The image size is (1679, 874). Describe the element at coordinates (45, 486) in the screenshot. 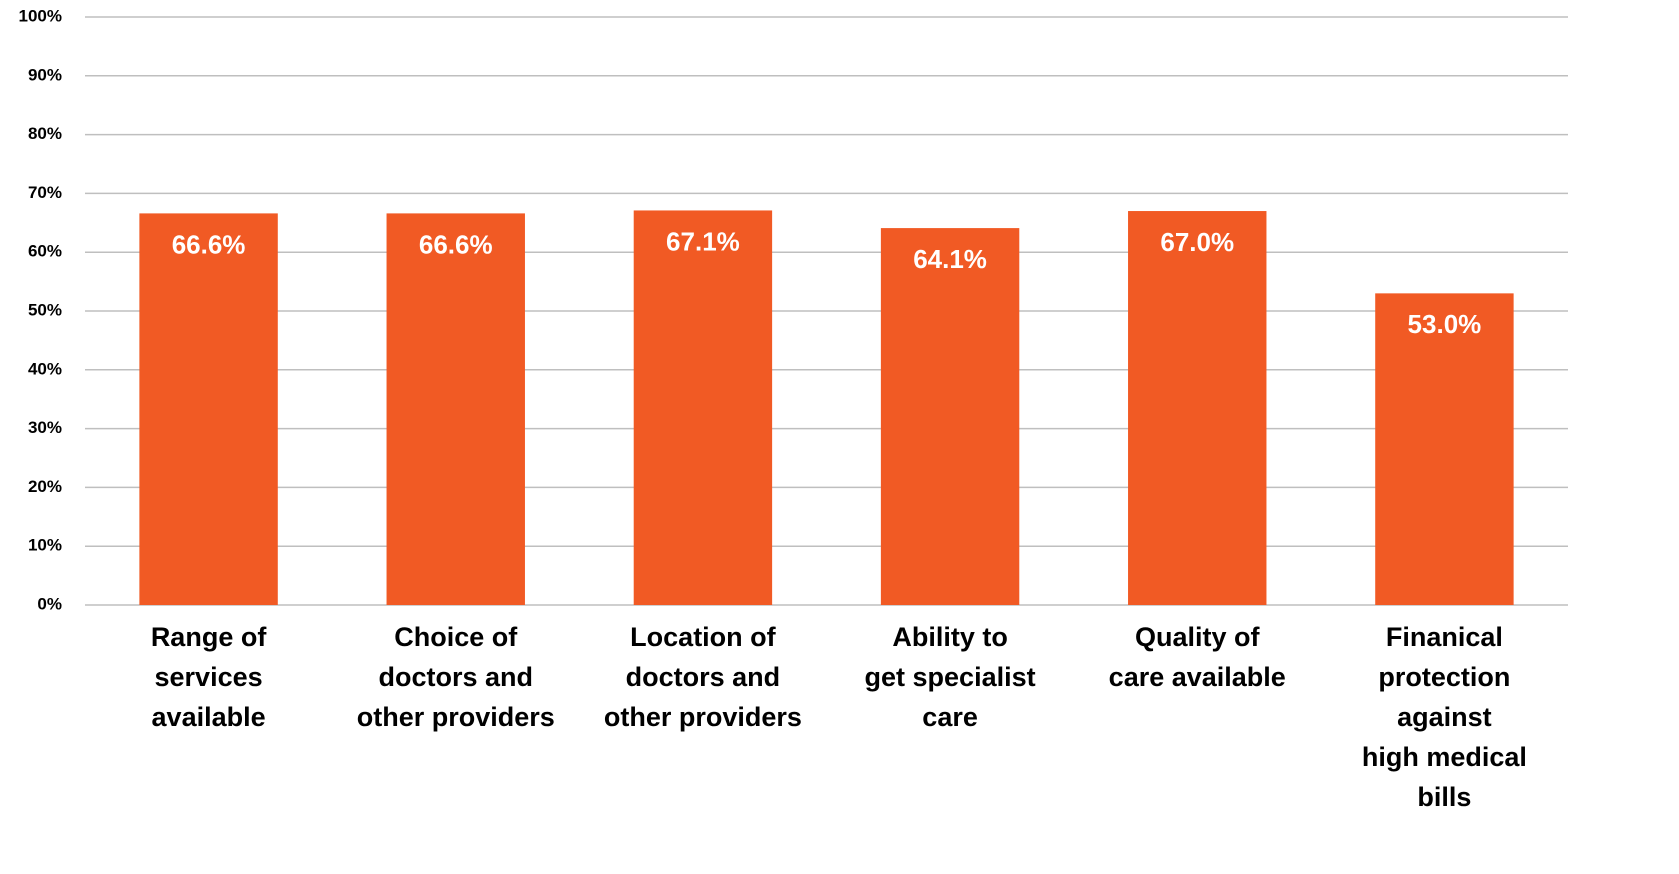

I see `y-tick-label: 20%` at that location.